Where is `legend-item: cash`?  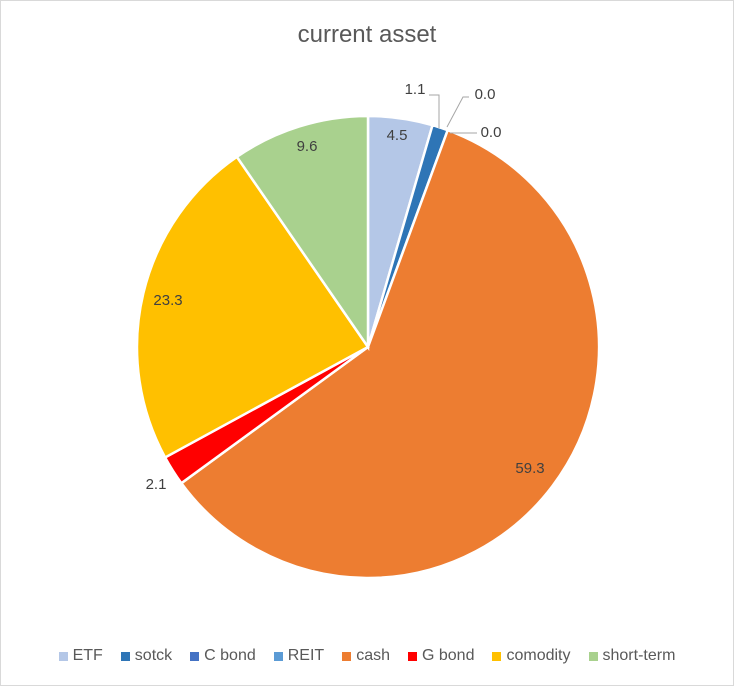
legend-item: cash is located at coordinates (366, 656).